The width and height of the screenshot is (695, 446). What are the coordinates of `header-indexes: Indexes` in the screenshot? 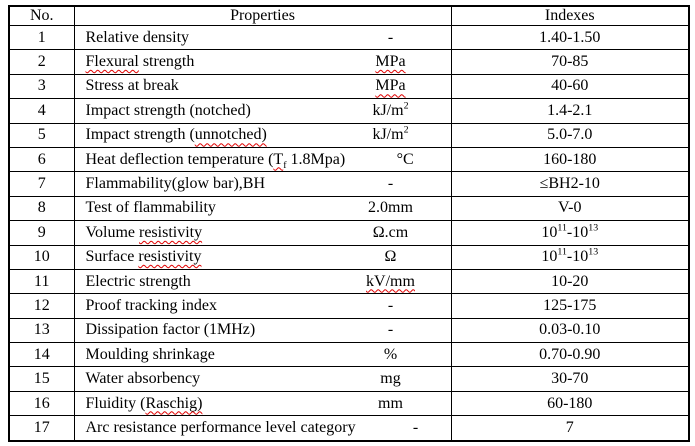 It's located at (570, 15).